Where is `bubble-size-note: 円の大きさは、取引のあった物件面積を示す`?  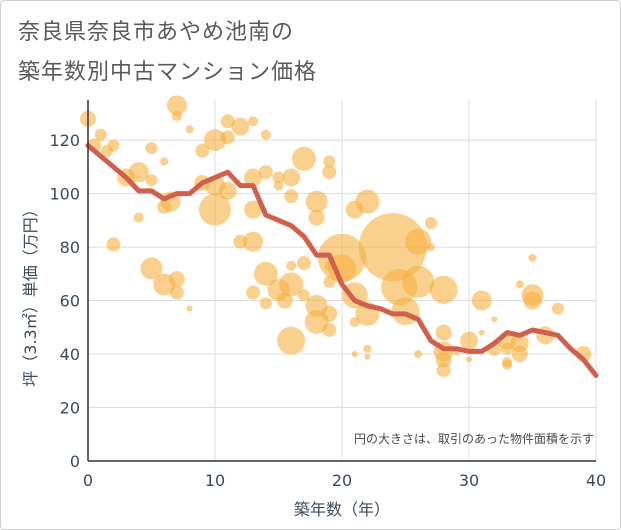
bubble-size-note: 円の大きさは、取引のあった物件面積を示す is located at coordinates (474, 438).